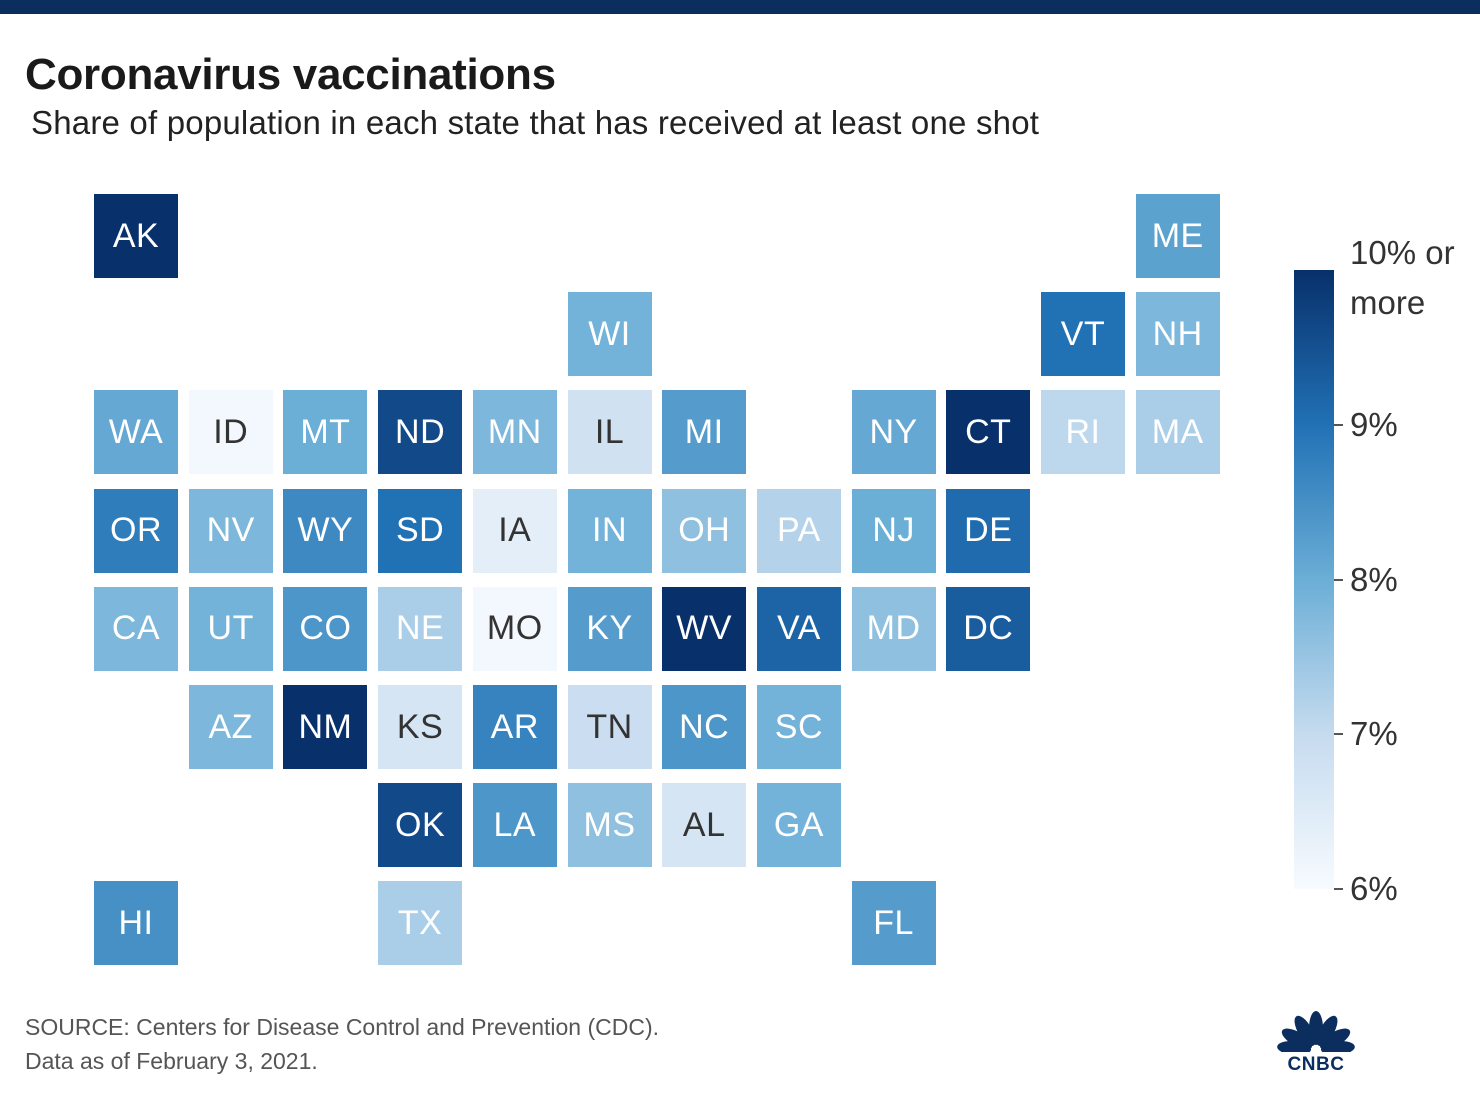 This screenshot has width=1480, height=1100. What do you see at coordinates (514, 628) in the screenshot?
I see `state-tile-mo: MO` at bounding box center [514, 628].